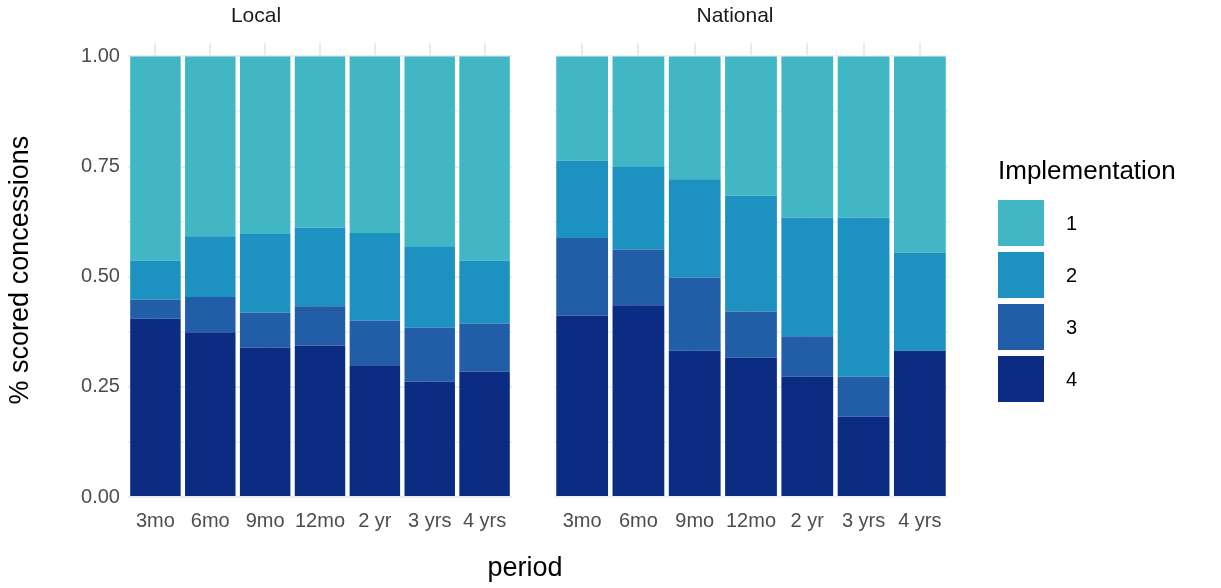 The image size is (1221, 588). What do you see at coordinates (525, 567) in the screenshot?
I see `x-axis-title: period` at bounding box center [525, 567].